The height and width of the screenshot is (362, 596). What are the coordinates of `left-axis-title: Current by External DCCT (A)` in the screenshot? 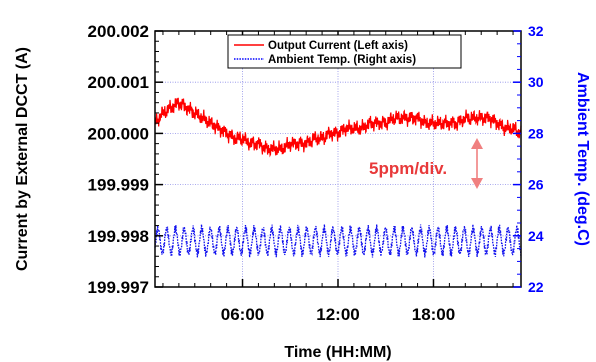 It's located at (22, 159).